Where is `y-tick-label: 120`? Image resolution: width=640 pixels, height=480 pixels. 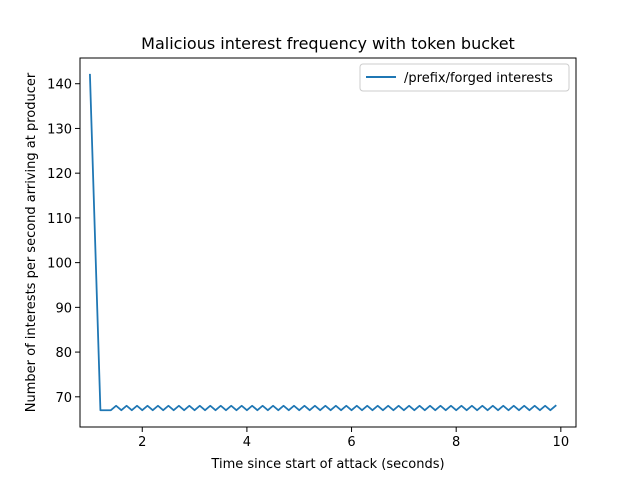 y-tick-label: 120 is located at coordinates (59, 174).